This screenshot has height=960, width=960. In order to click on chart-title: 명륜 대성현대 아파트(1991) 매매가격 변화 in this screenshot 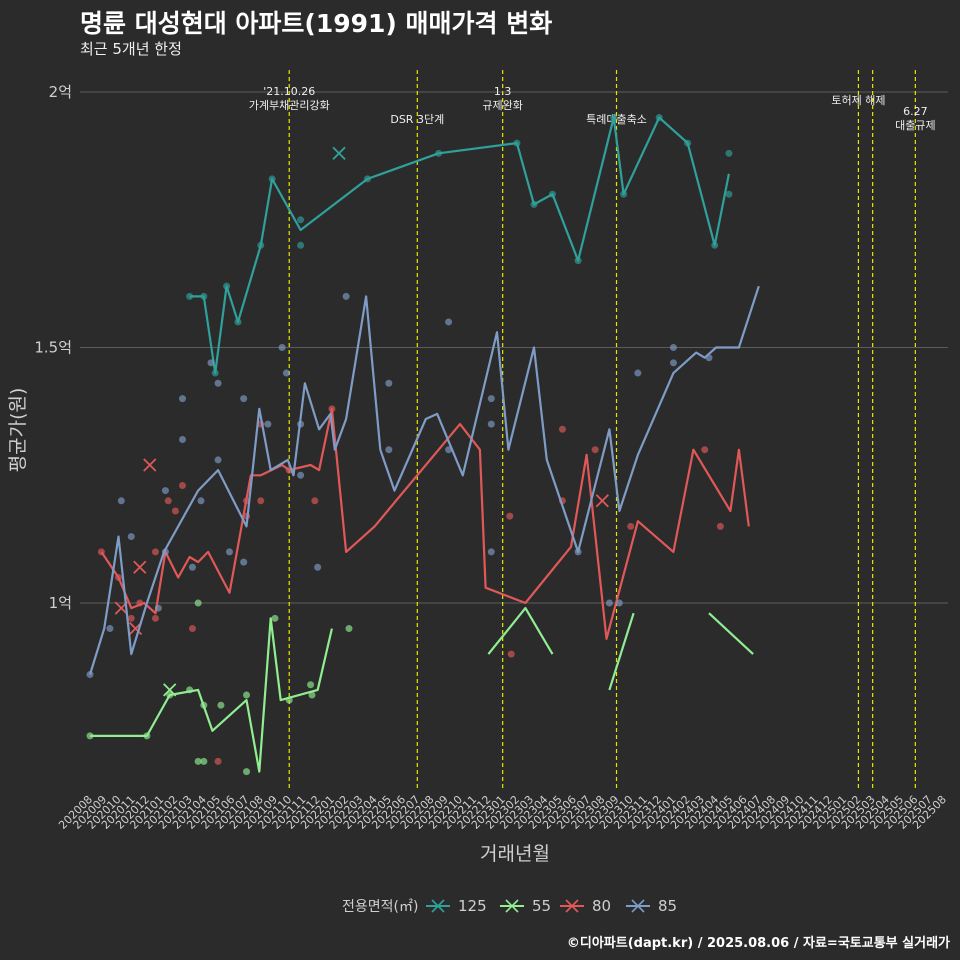, I will do `click(316, 23)`.